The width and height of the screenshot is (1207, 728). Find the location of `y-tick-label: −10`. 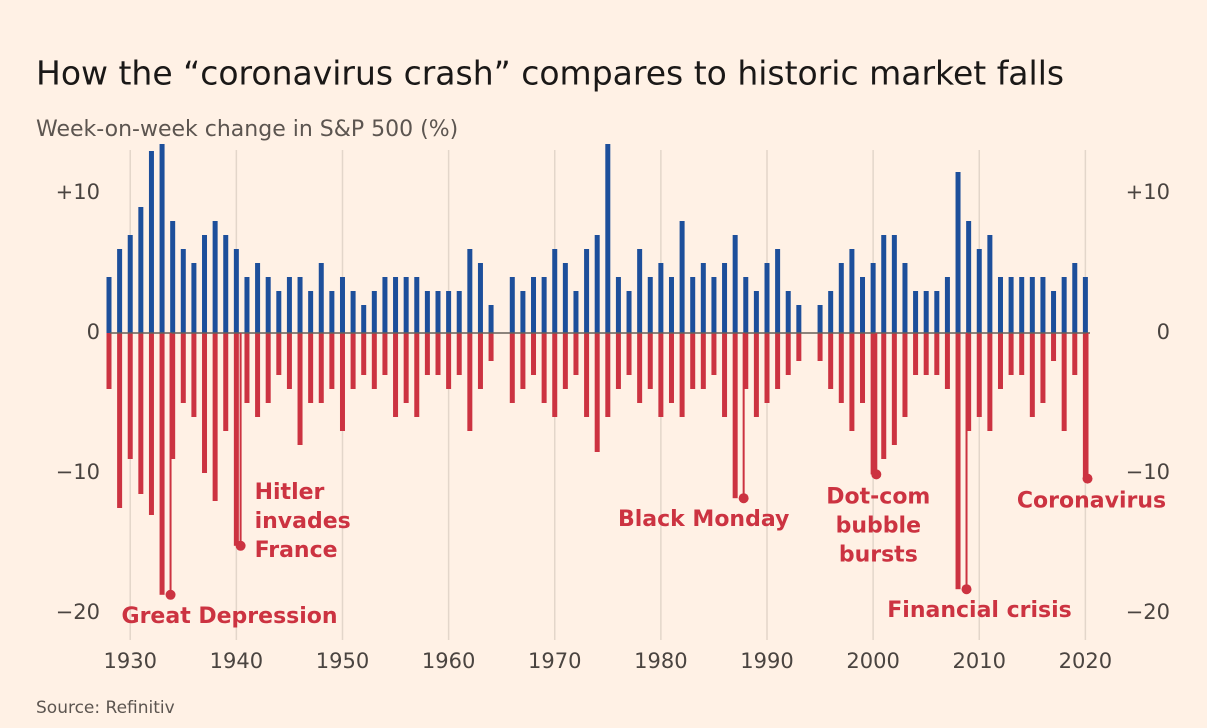

y-tick-label: −10 is located at coordinates (78, 472).